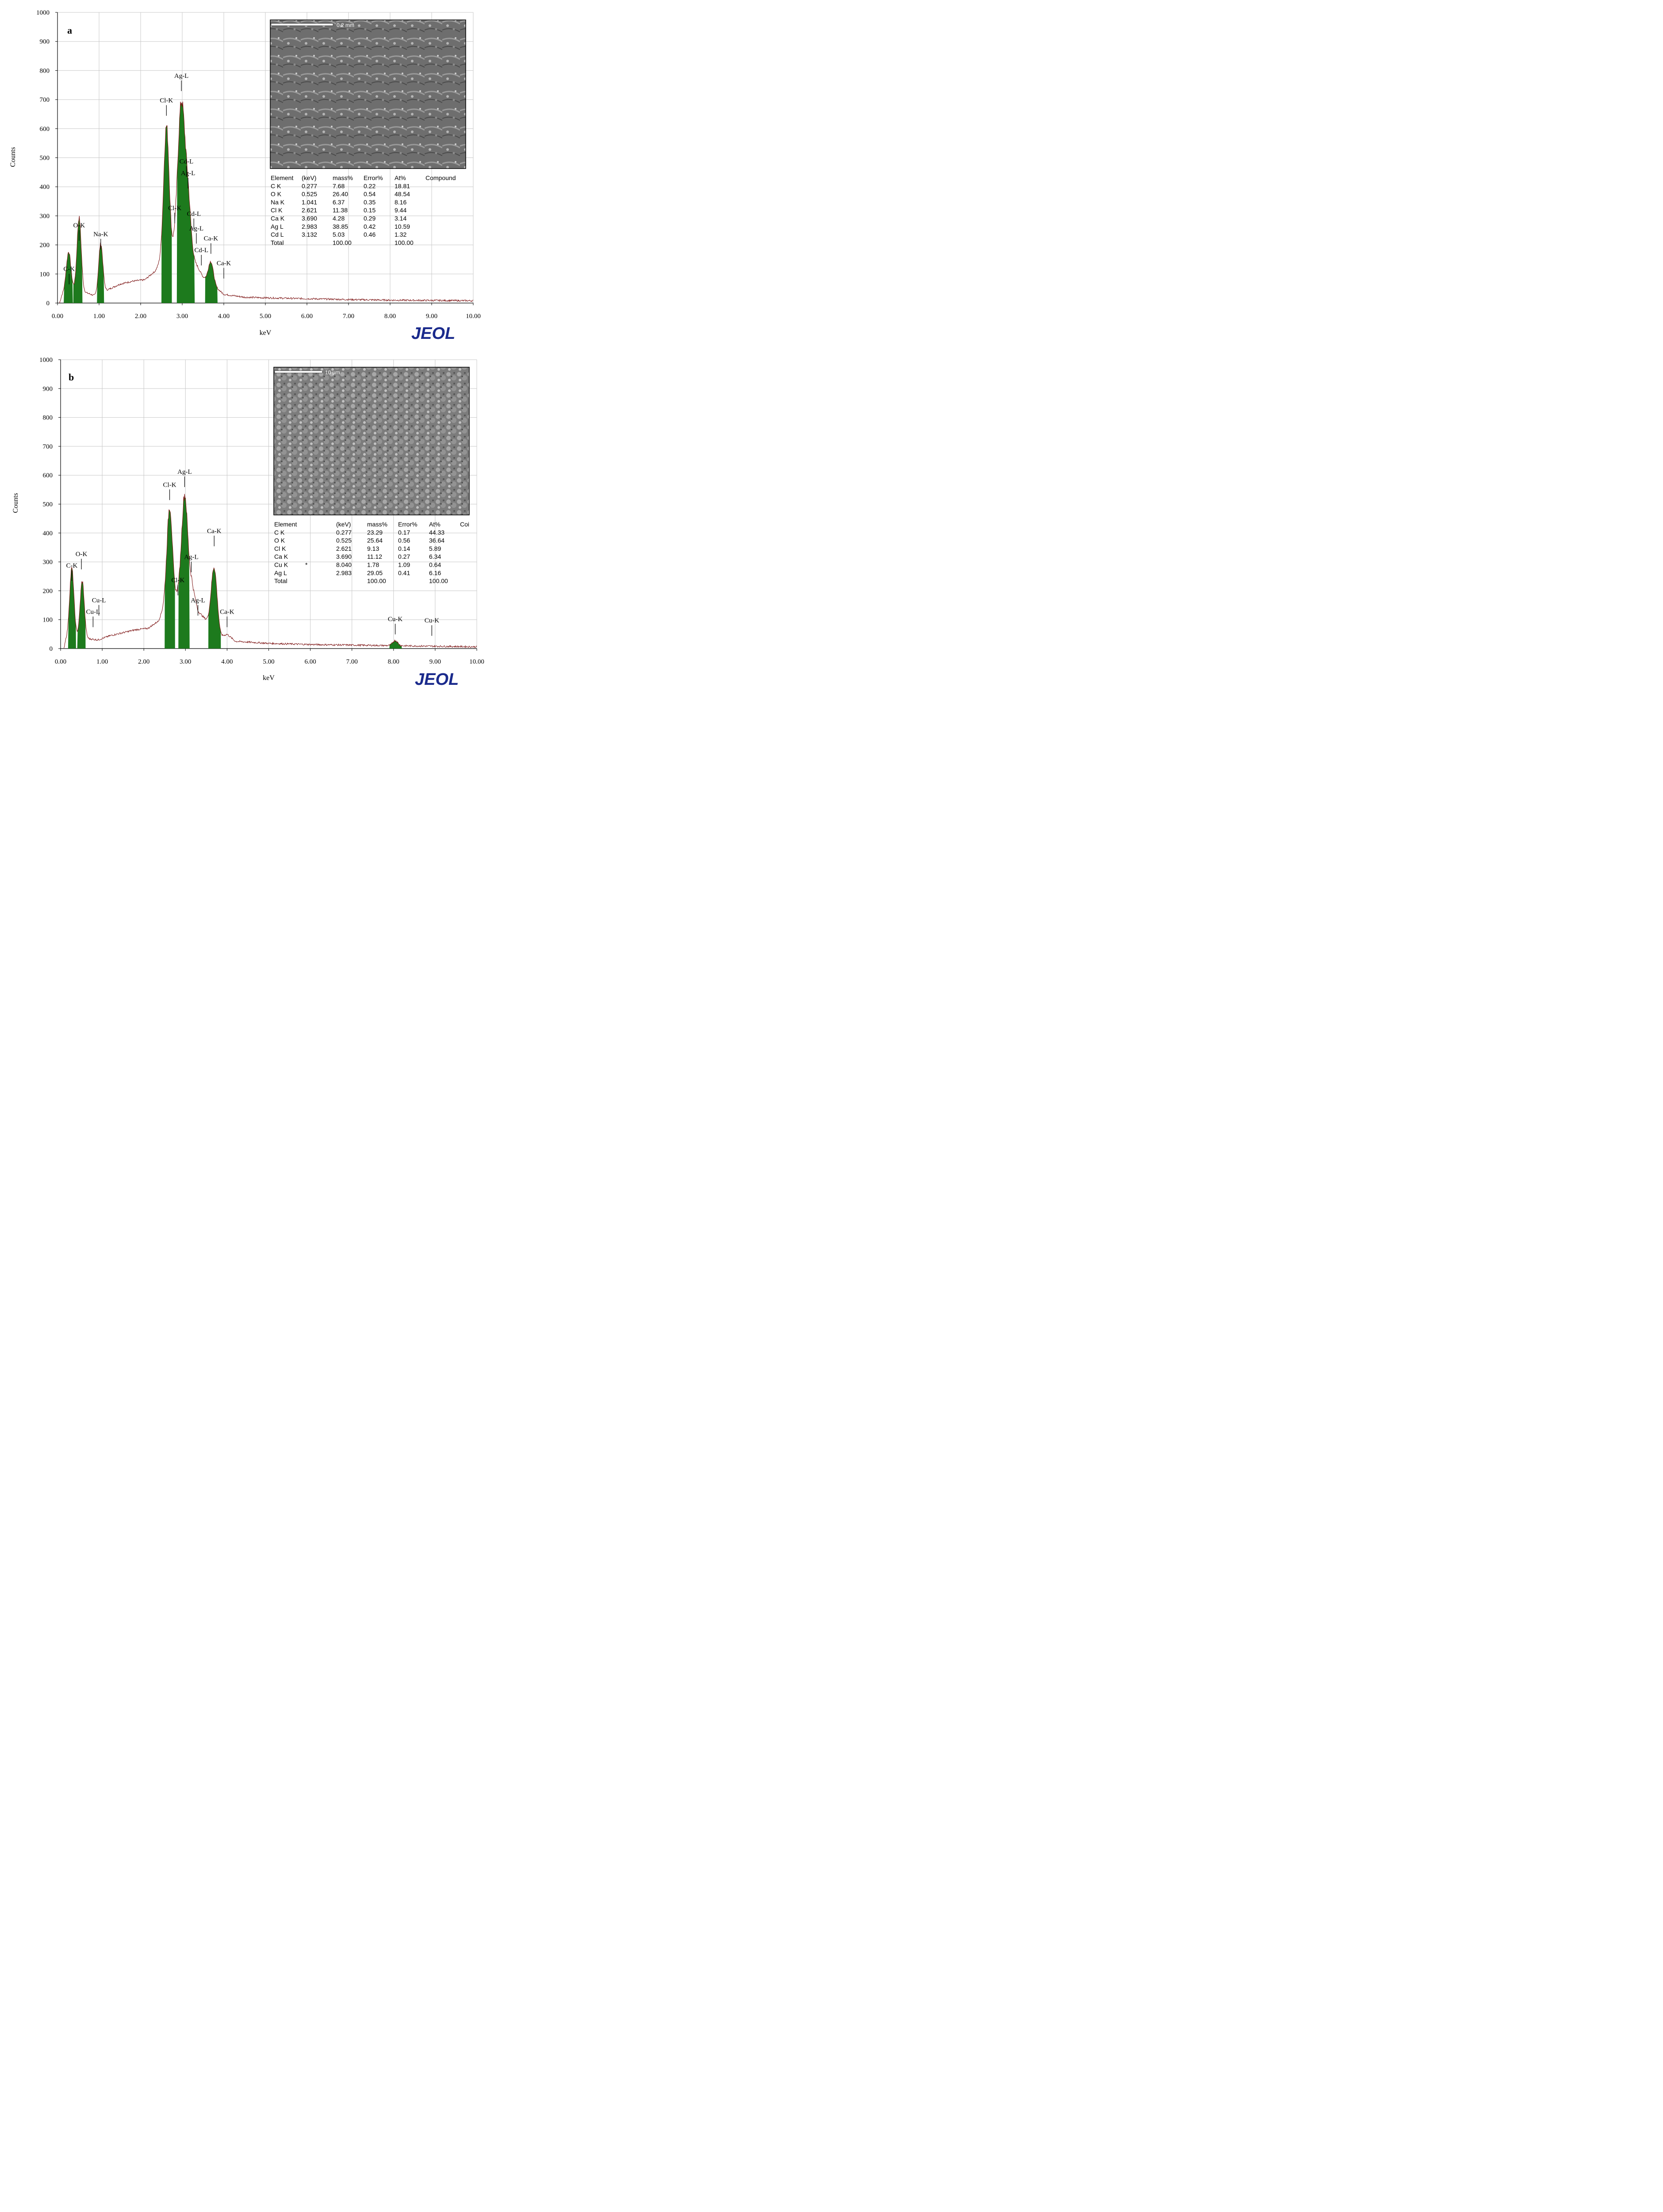 The image size is (1663, 2212). Describe the element at coordinates (70, 31) in the screenshot. I see `panel-label-a: a` at that location.